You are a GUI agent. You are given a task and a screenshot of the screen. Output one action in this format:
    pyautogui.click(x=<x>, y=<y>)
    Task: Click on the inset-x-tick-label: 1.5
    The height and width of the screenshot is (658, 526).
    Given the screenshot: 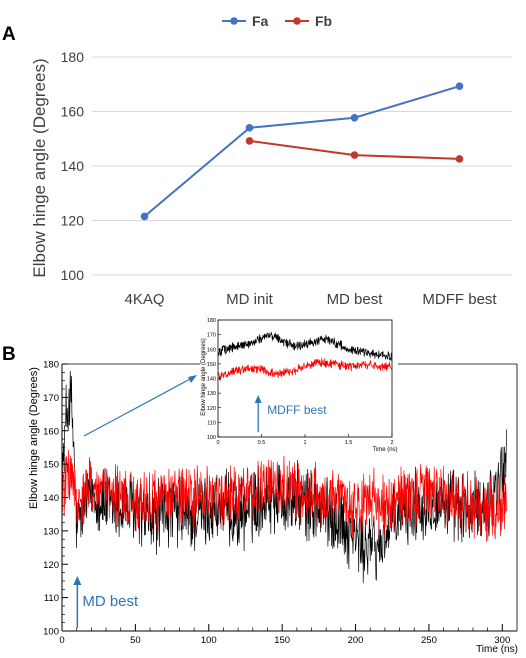 What is the action you would take?
    pyautogui.click(x=349, y=443)
    